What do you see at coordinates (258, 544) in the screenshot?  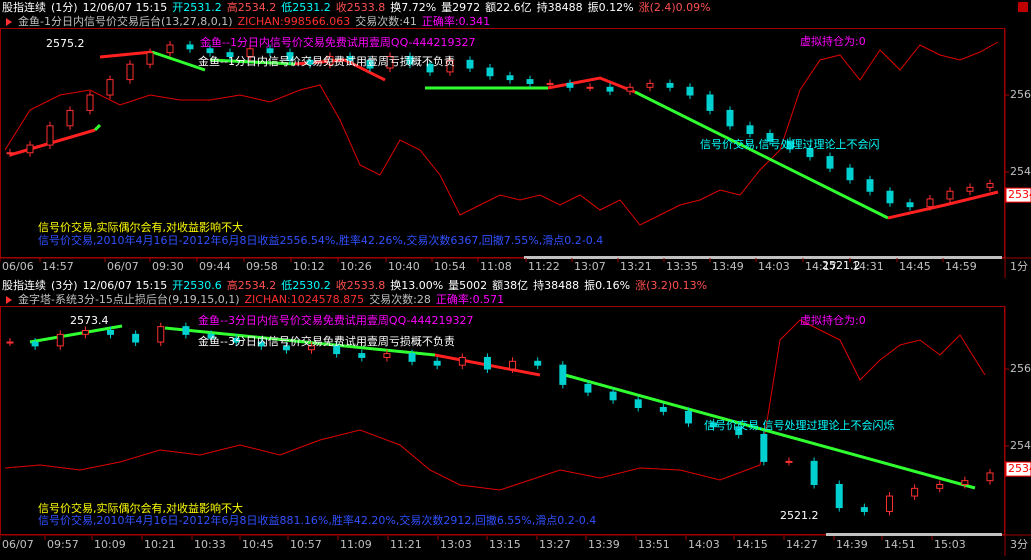 I see `x-tick-label: 10:45` at bounding box center [258, 544].